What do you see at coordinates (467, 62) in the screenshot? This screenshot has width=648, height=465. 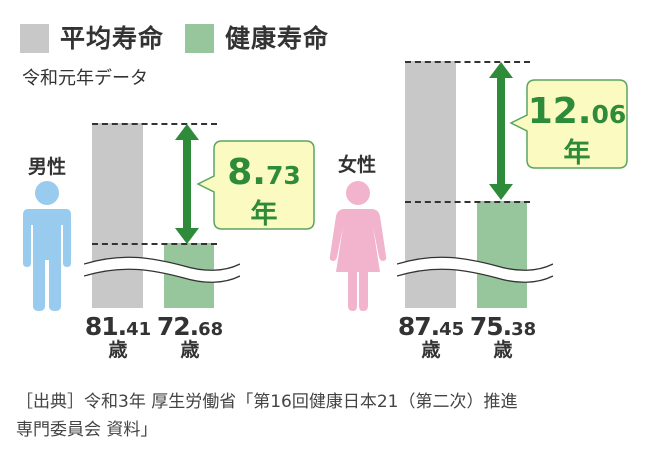 I see `female-average-line` at bounding box center [467, 62].